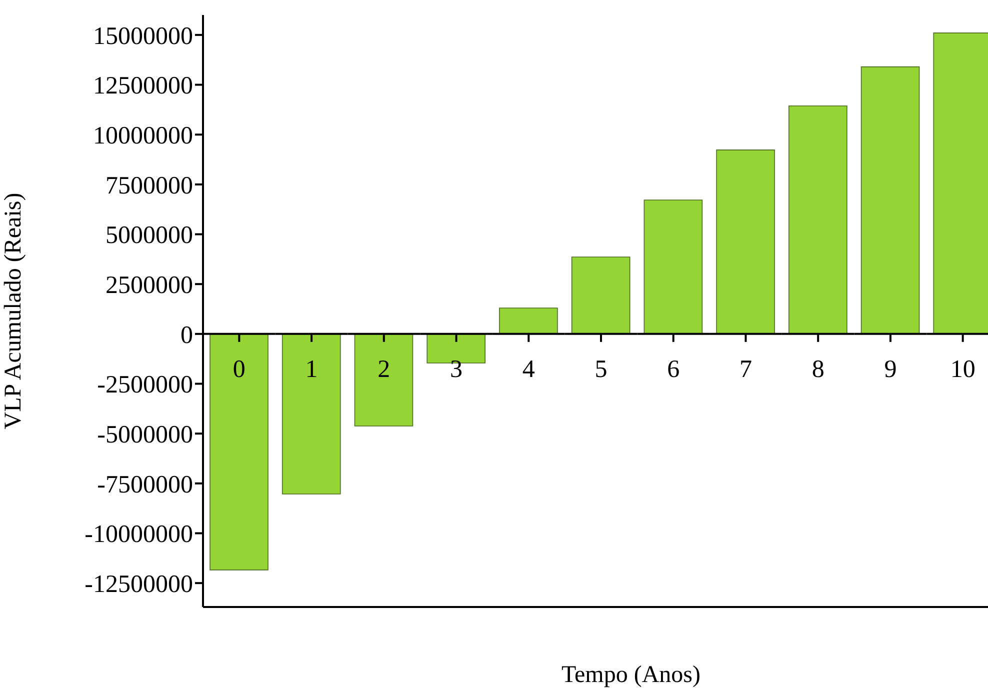 This screenshot has height=688, width=988. I want to click on y-tick-label: 15000000, so click(143, 36).